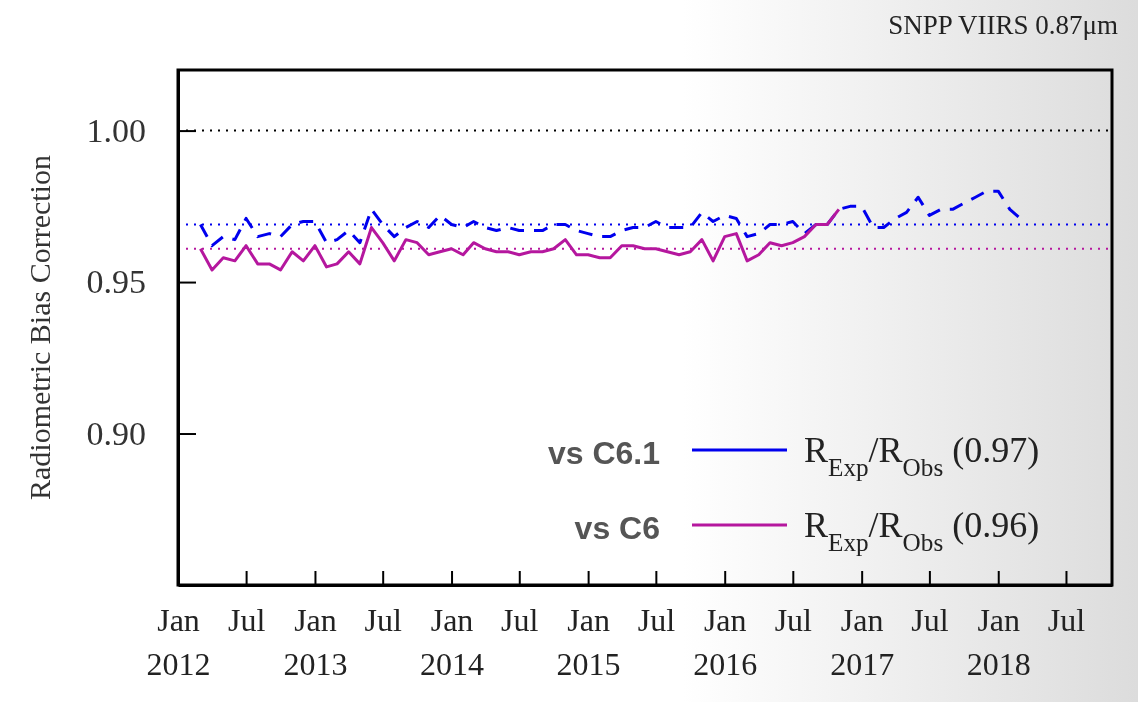  What do you see at coordinates (998, 642) in the screenshot?
I see `x-tick-label: Jan 2018` at bounding box center [998, 642].